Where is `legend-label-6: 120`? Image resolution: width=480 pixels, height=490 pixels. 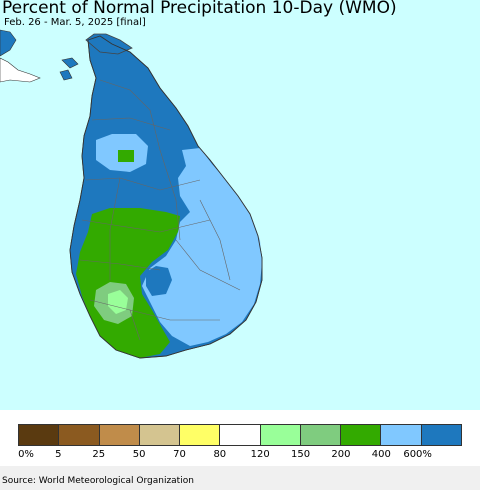
legend-label-6: 120 is located at coordinates (260, 454).